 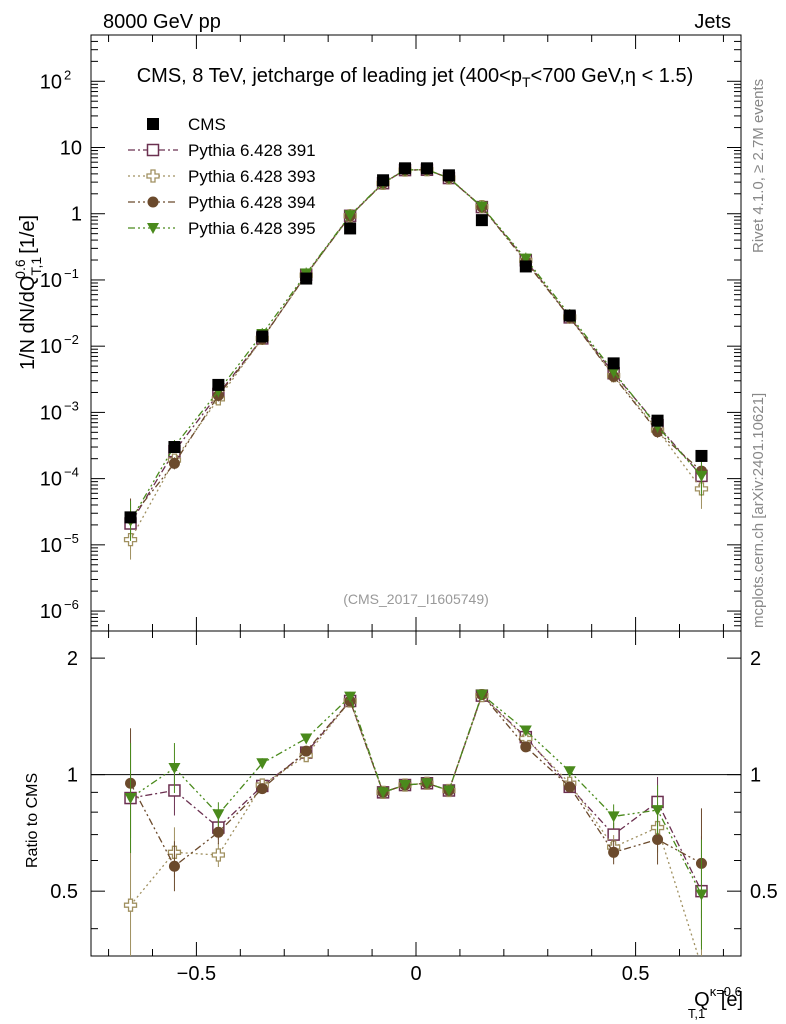 What do you see at coordinates (715, 1002) in the screenshot?
I see `x-axis-label: Qκ=0.6 T,1 [e]` at bounding box center [715, 1002].